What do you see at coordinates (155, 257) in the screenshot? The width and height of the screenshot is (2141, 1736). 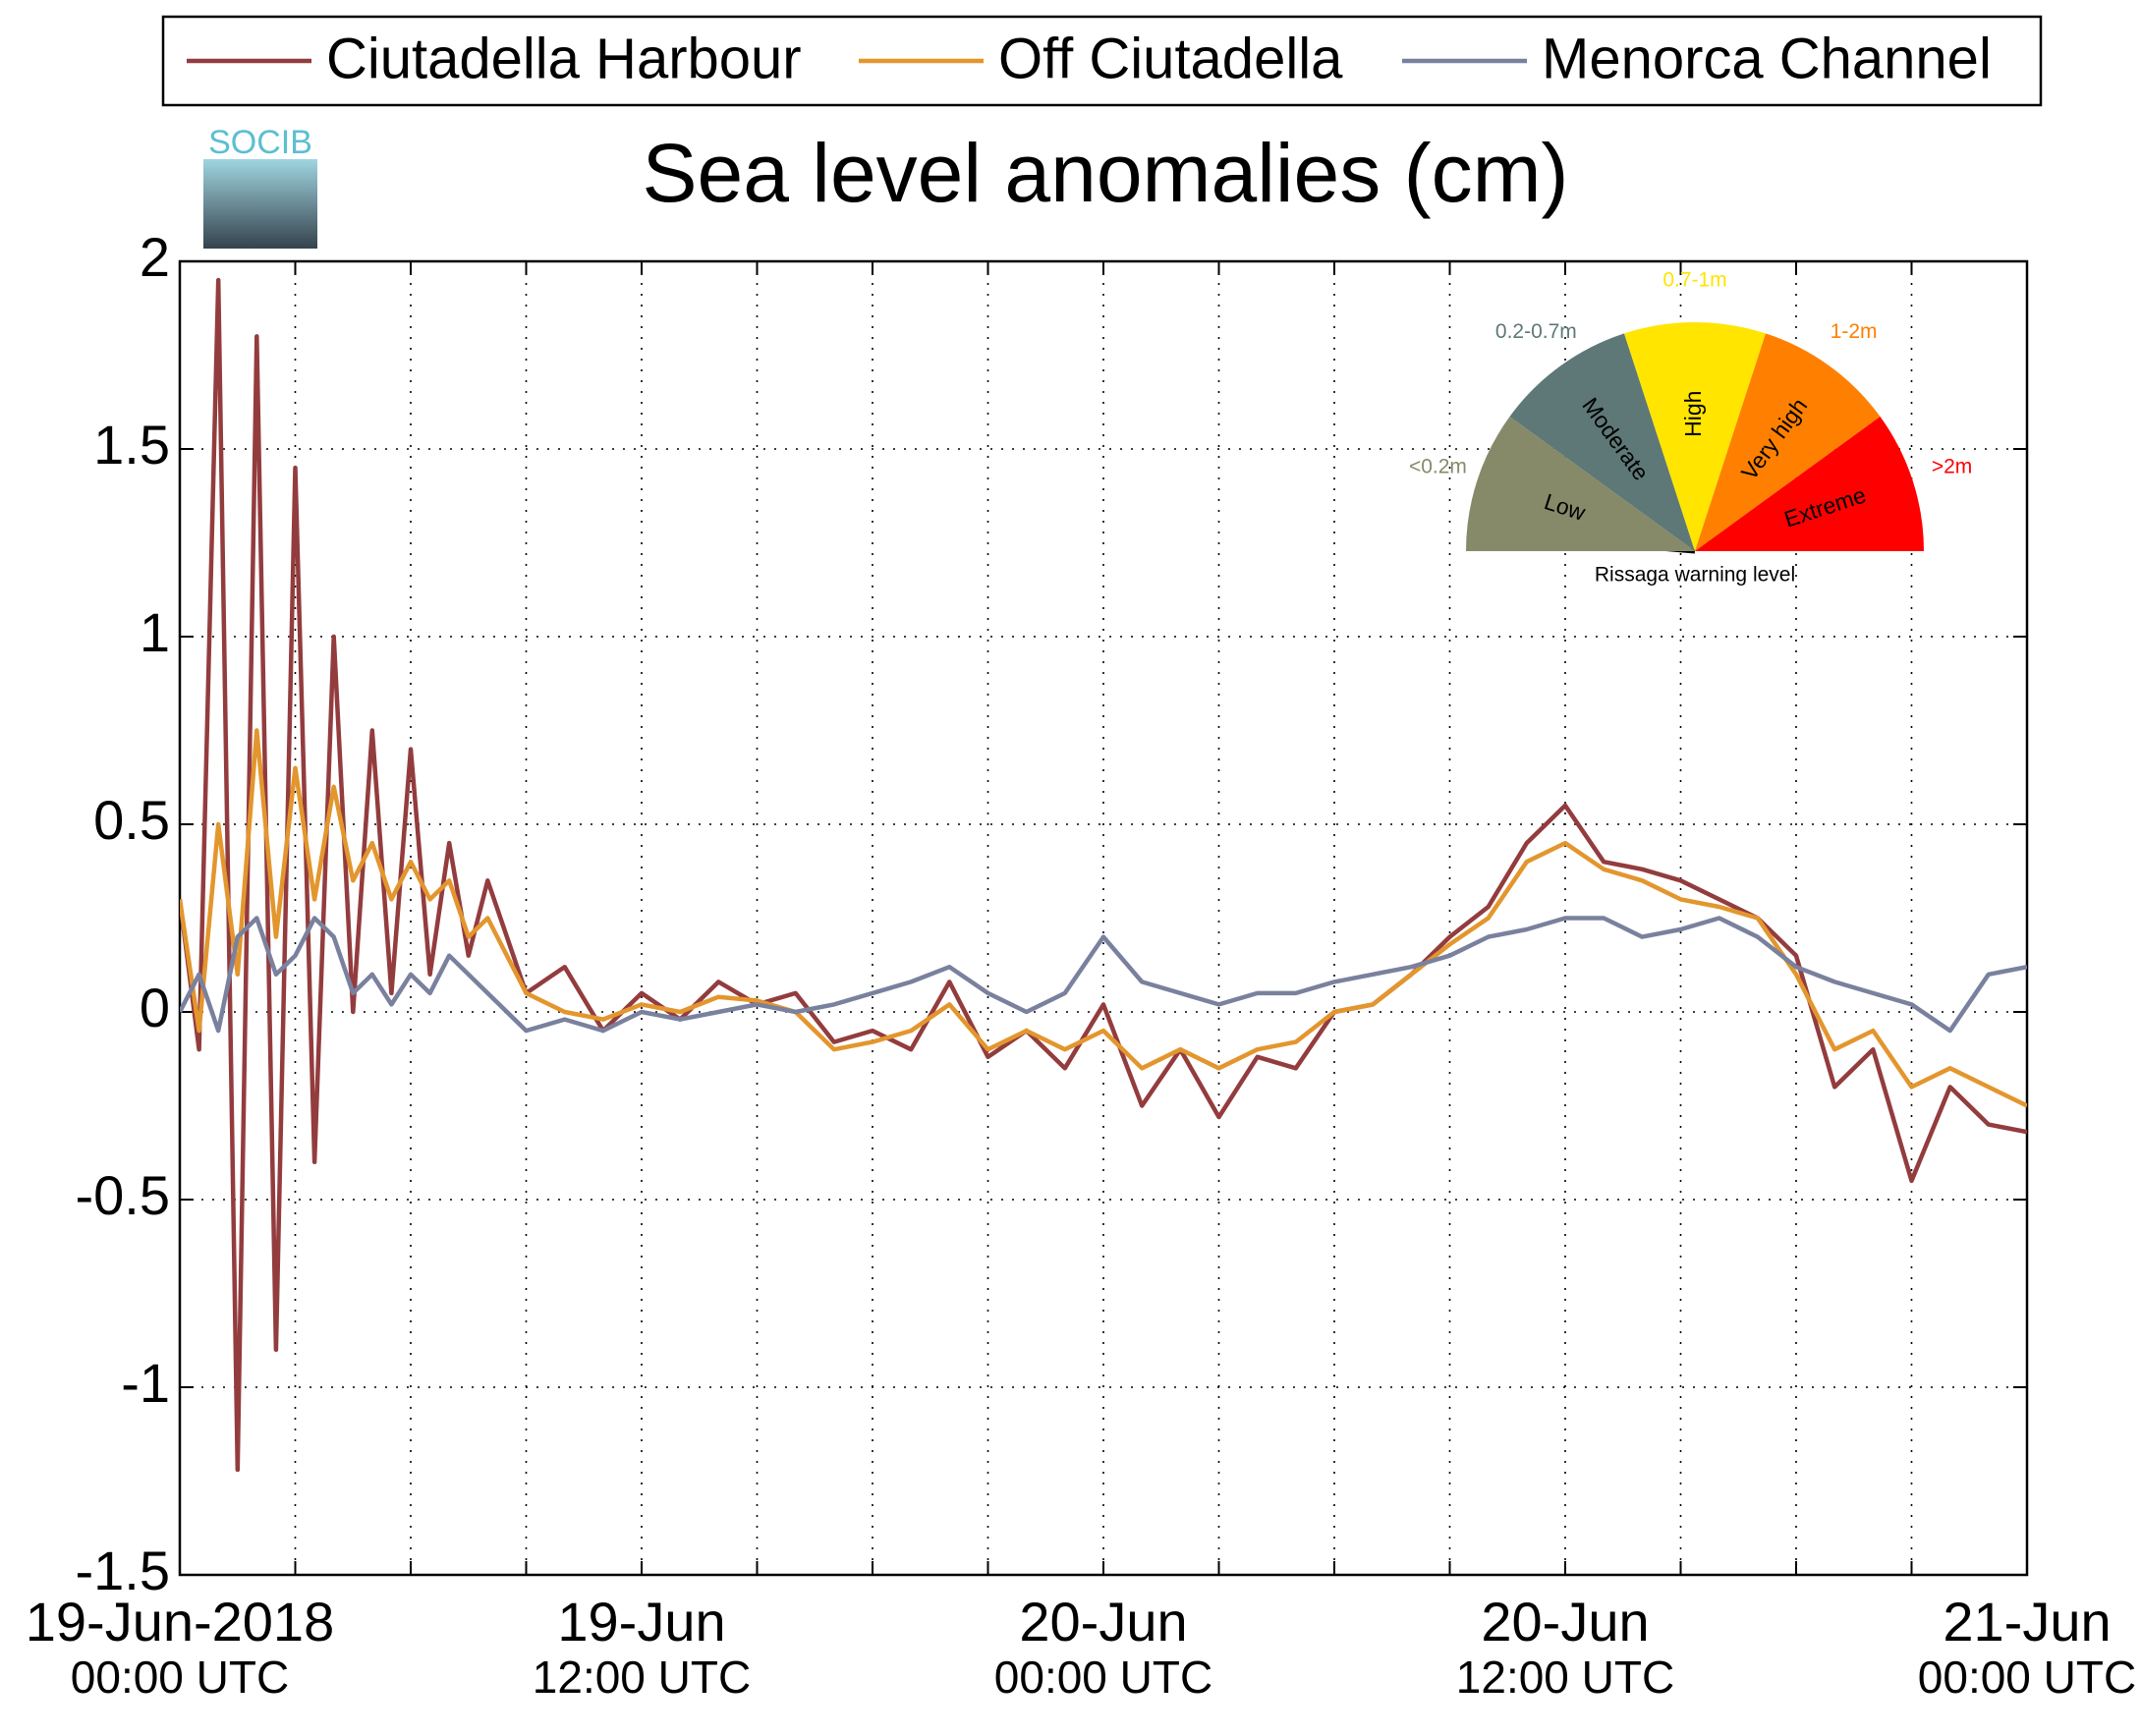 I see `y-tick-label: 2` at bounding box center [155, 257].